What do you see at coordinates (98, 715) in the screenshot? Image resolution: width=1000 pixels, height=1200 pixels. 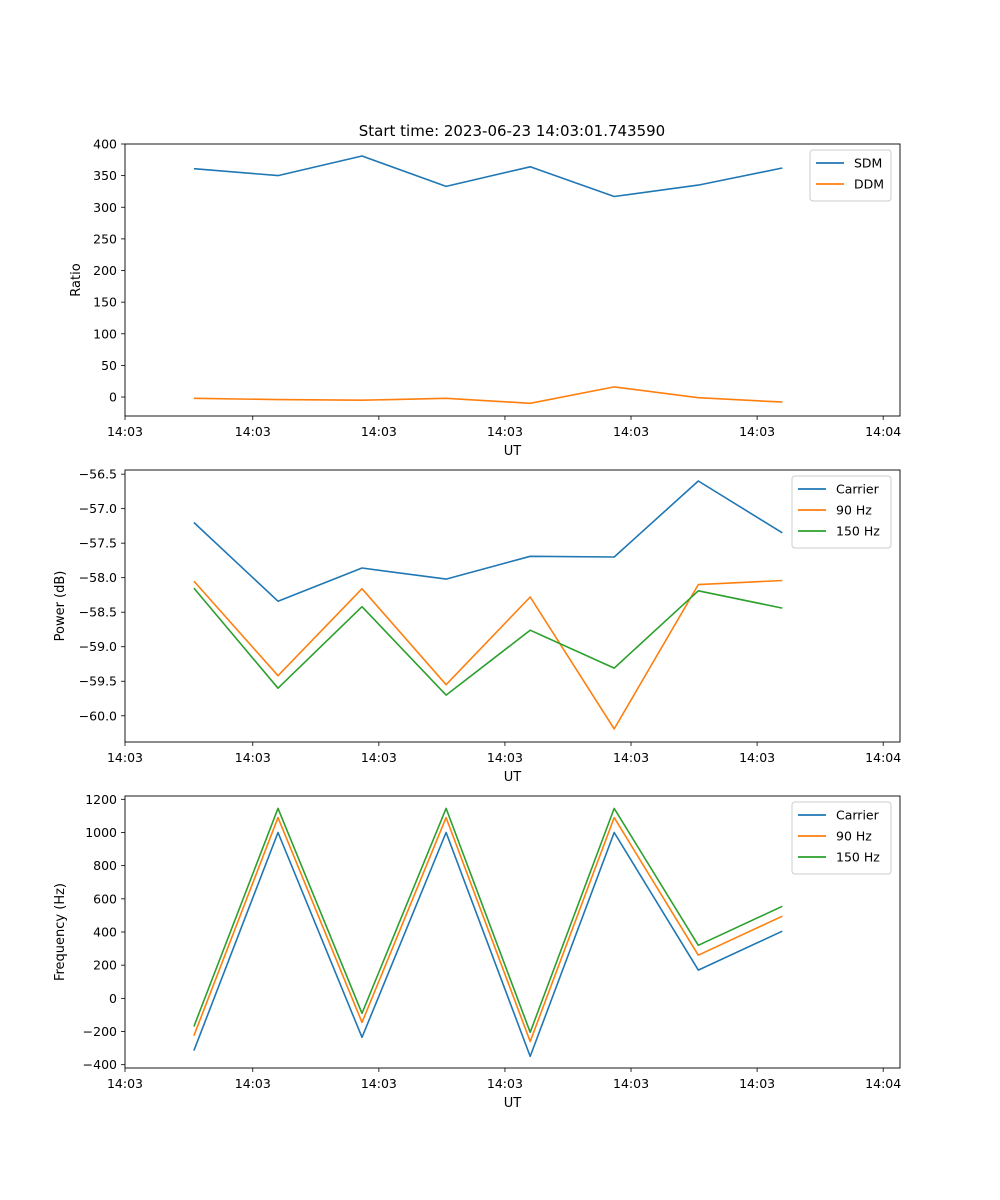 I see `y-tick-label: −60.0` at bounding box center [98, 715].